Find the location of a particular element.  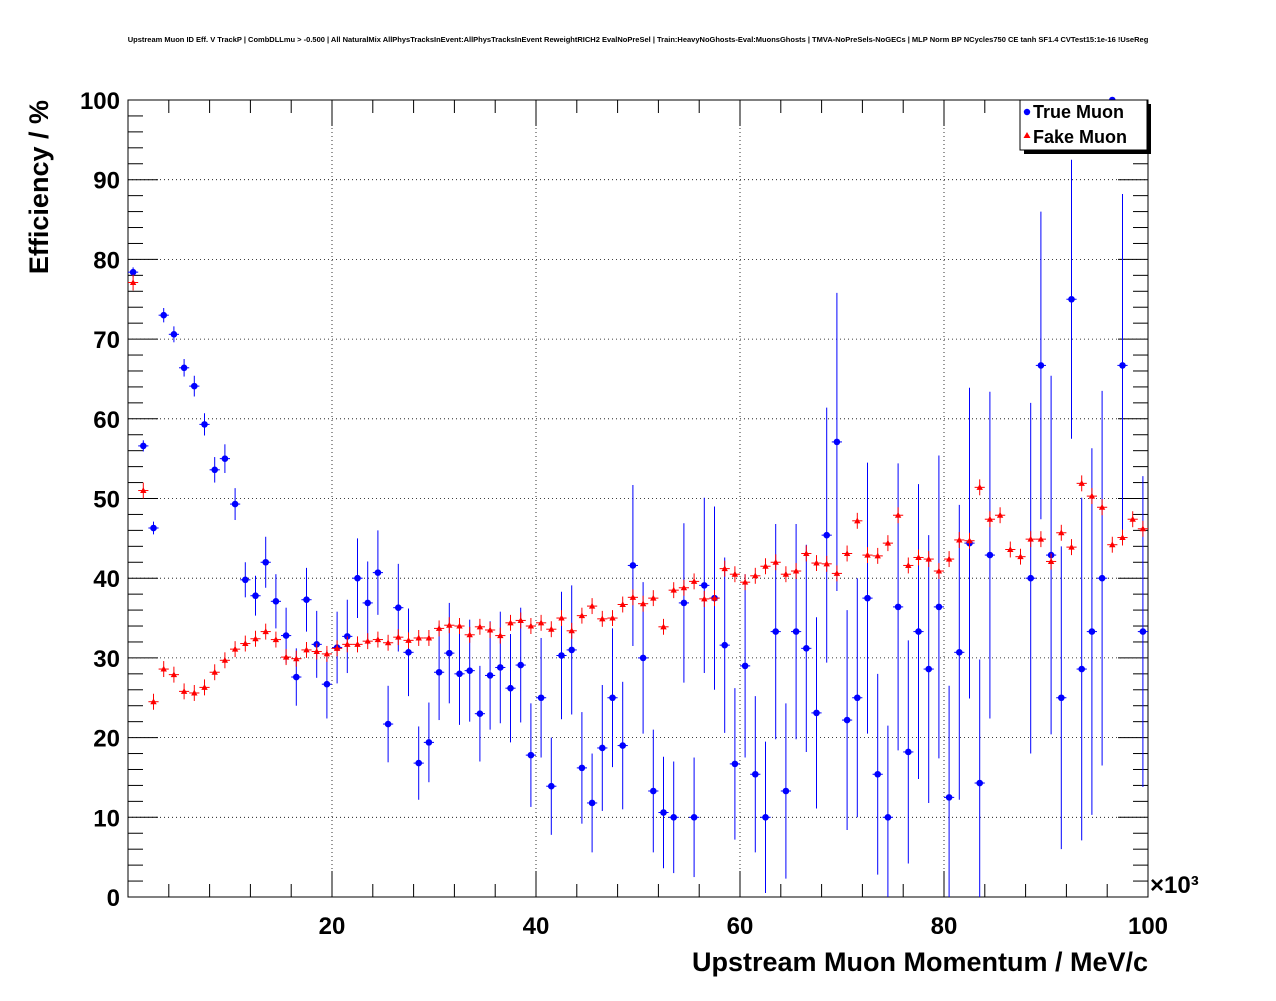

legend-label-fake-muon: Fake Muon is located at coordinates (1080, 137).